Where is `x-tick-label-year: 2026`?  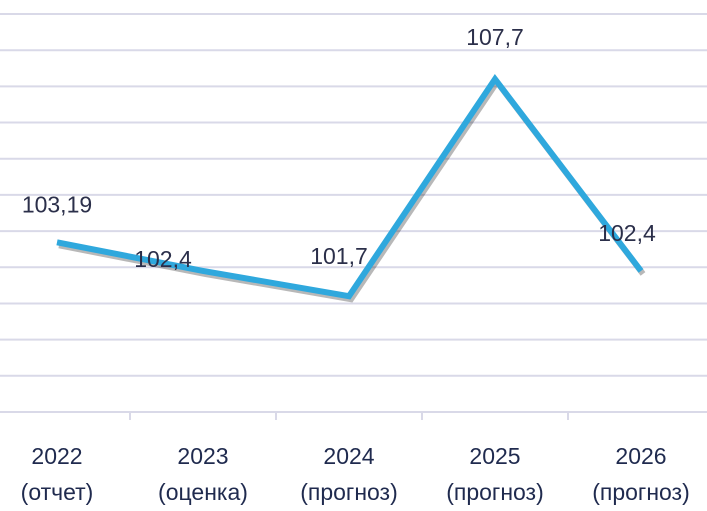 x-tick-label-year: 2026 is located at coordinates (640, 456).